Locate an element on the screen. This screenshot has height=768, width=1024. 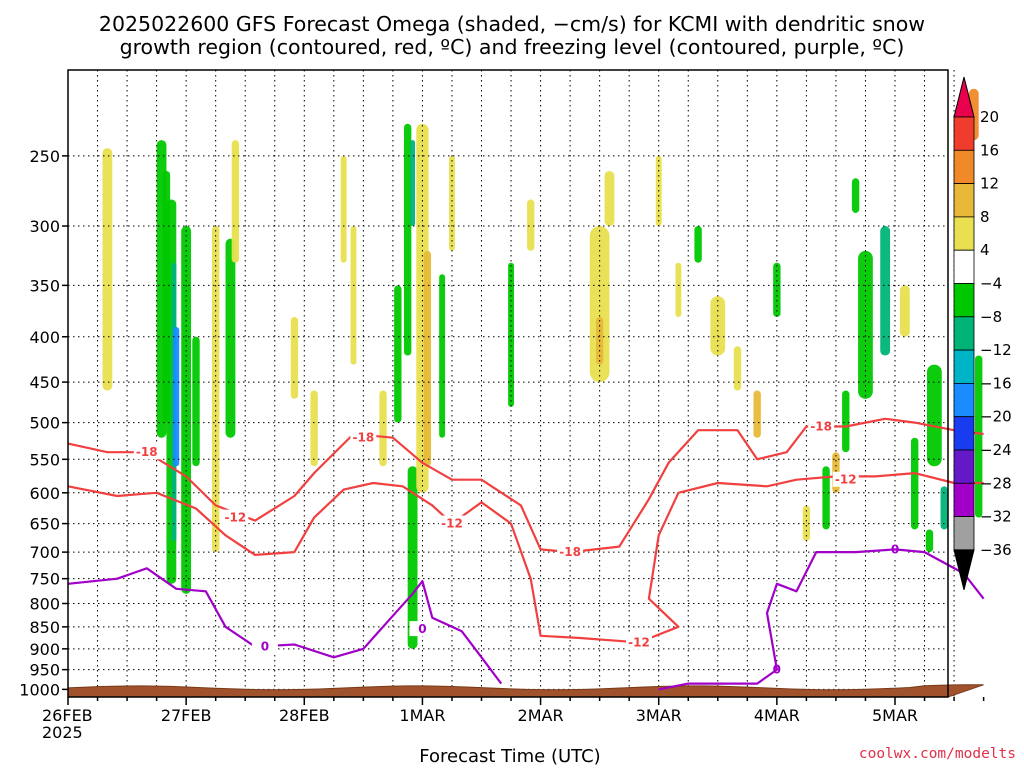
x-tick-label: 26FEB is located at coordinates (67, 715).